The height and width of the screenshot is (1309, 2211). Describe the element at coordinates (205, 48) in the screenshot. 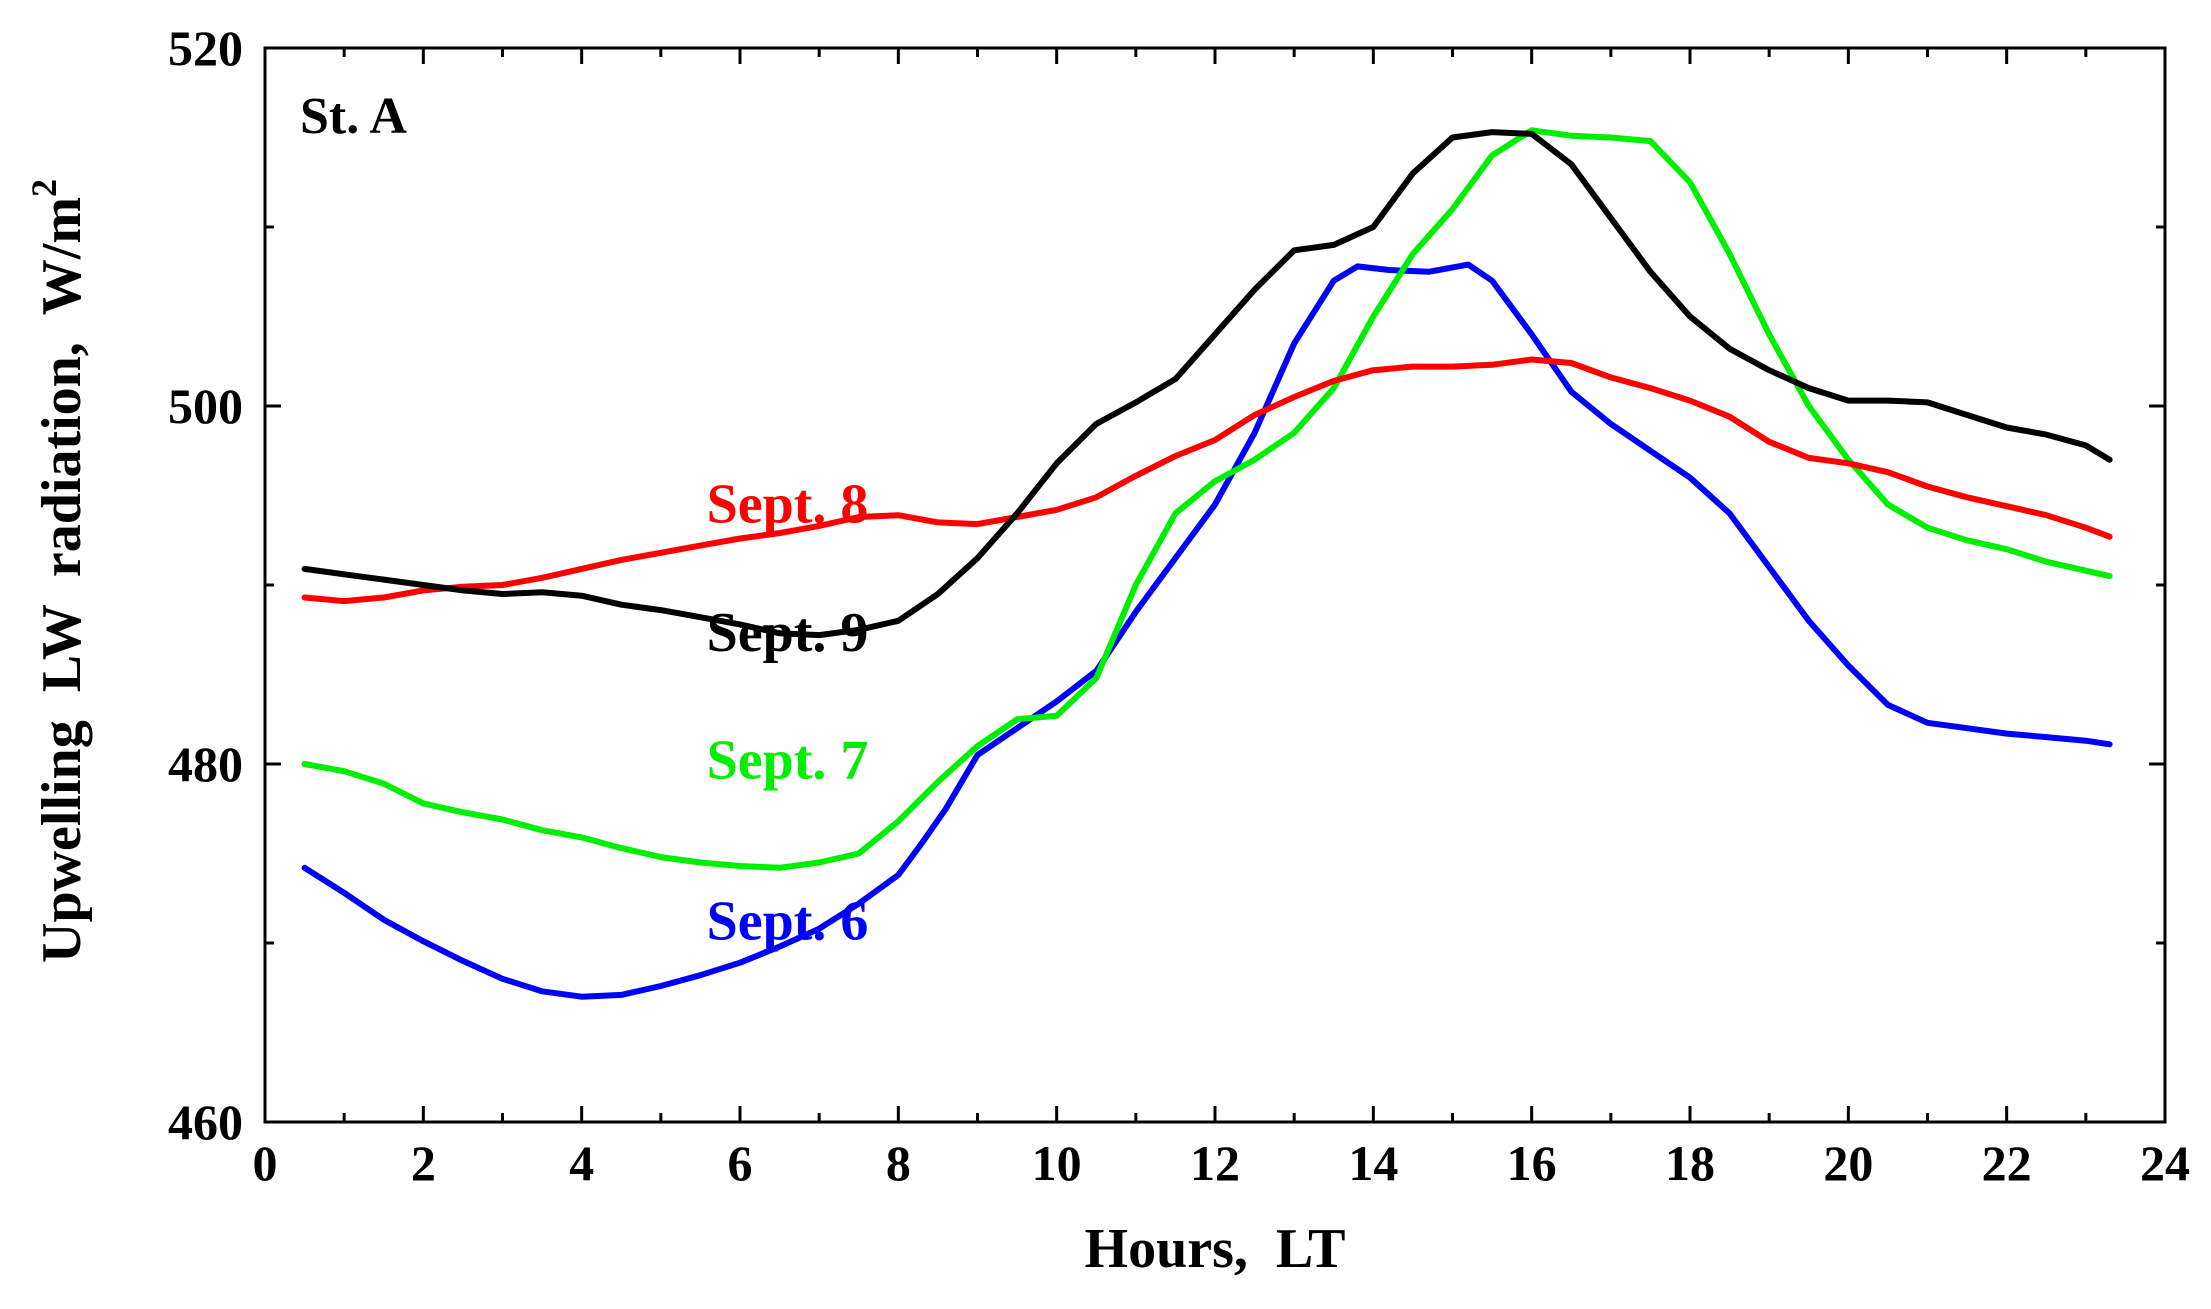

I see `y-tick-label: 520` at that location.